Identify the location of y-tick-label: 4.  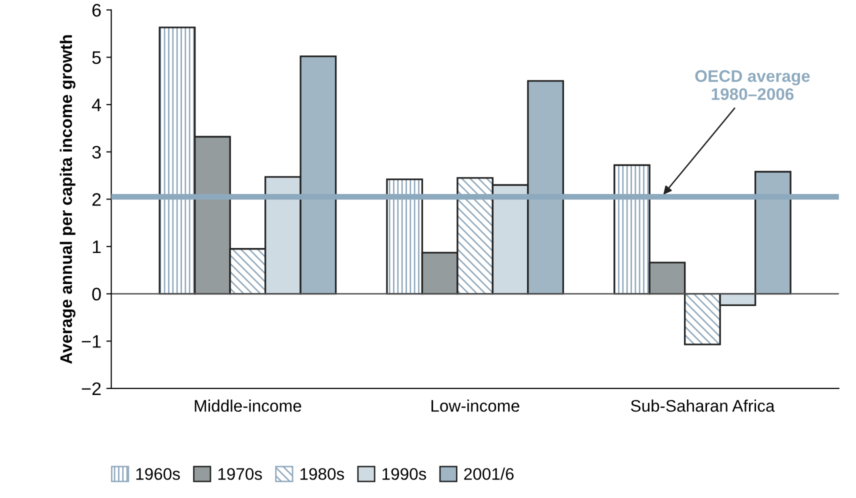
(97, 105).